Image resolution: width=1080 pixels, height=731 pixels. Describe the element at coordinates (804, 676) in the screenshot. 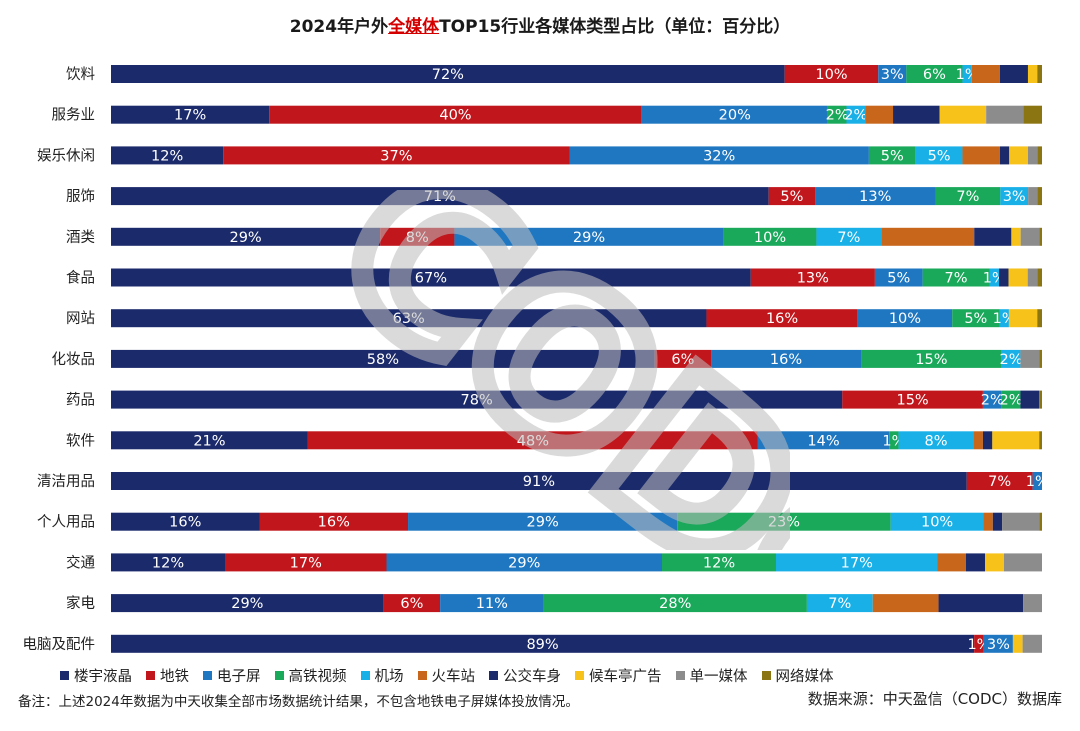

I see `legend-label: 网络媒体` at that location.